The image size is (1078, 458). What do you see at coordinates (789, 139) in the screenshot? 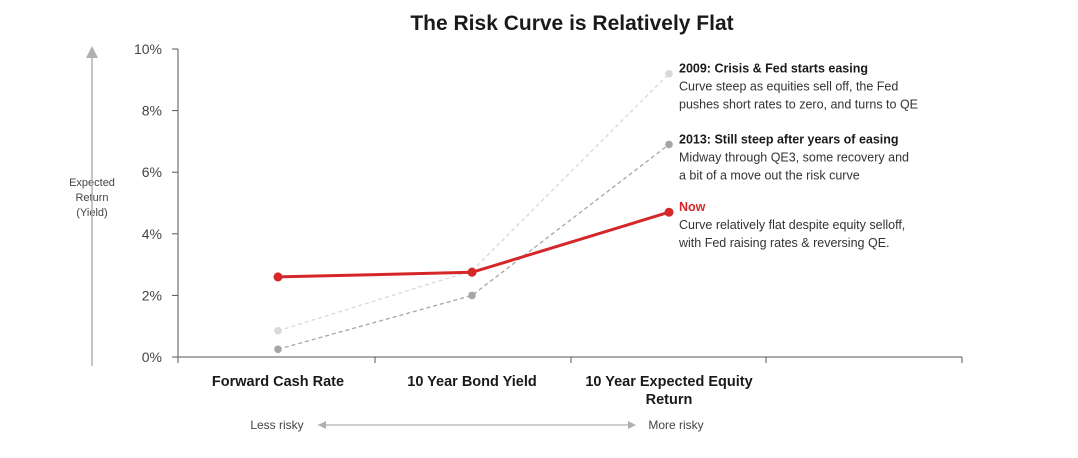
I see `annotation-title-2013: 2013: Still steep after years of easing` at bounding box center [789, 139].